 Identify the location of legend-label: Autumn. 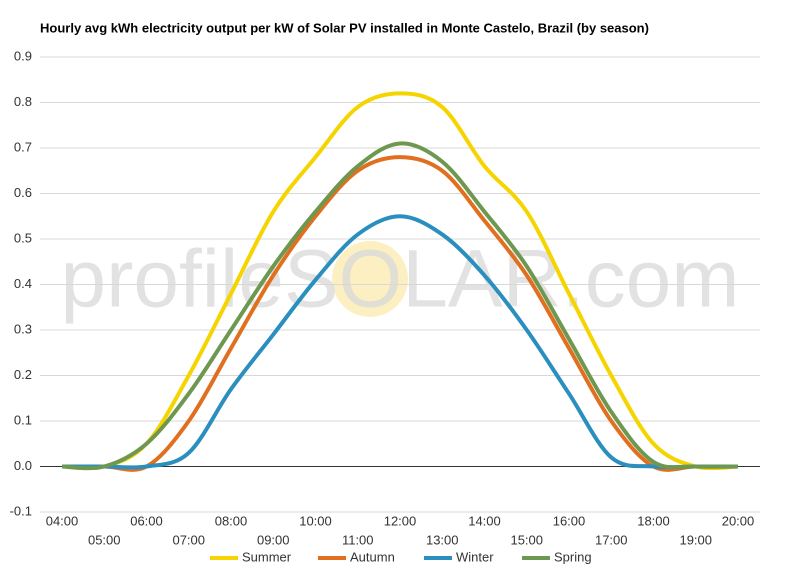
(372, 556).